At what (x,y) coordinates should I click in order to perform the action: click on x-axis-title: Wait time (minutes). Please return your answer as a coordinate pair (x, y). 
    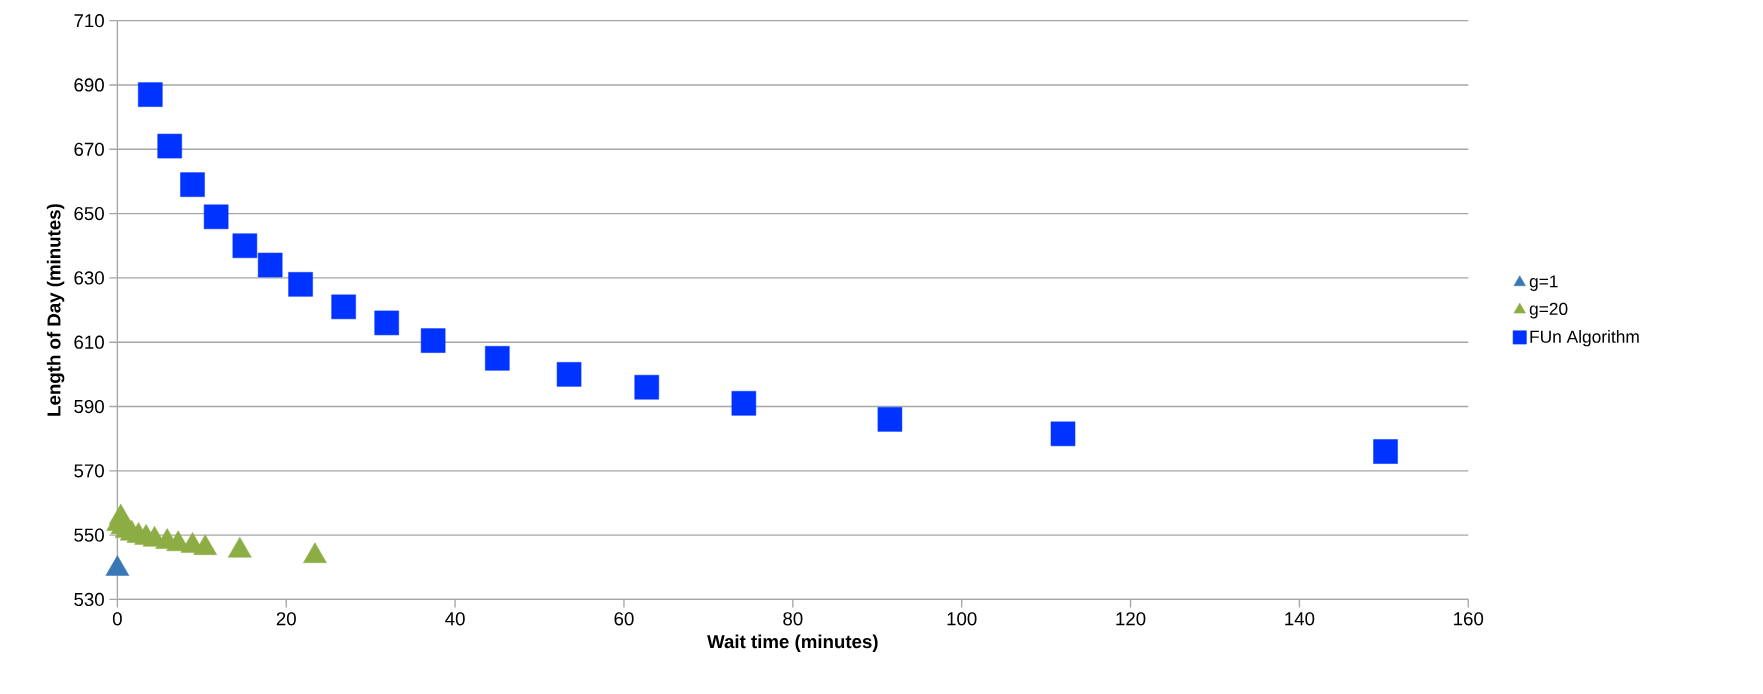
    Looking at the image, I should click on (792, 643).